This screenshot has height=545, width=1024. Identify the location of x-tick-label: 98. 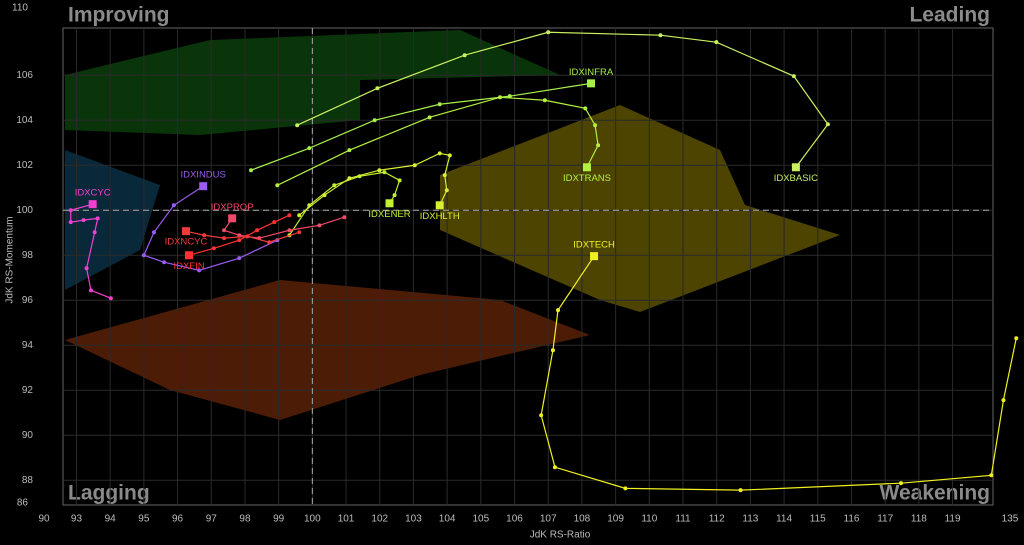
(245, 519).